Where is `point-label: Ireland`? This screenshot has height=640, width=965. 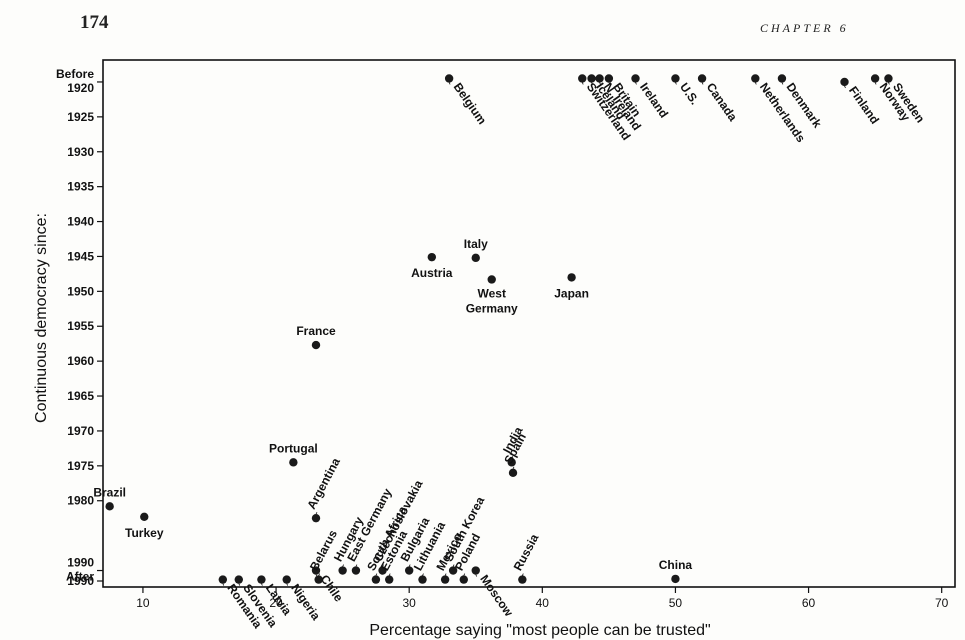
point-label: Ireland is located at coordinates (654, 100).